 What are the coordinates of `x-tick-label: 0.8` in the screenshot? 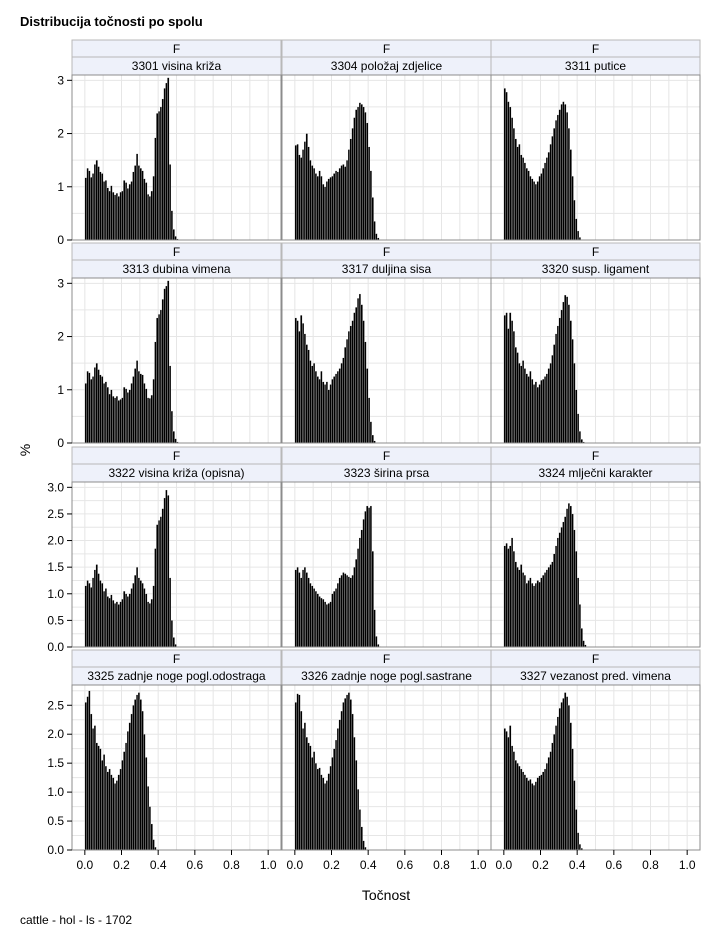 It's located at (441, 865).